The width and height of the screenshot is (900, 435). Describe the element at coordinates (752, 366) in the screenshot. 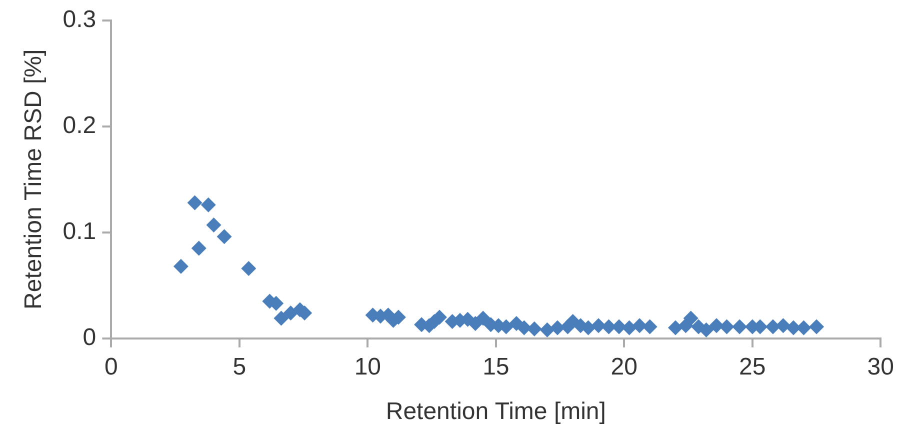

I see `x-tick-label: 25` at that location.